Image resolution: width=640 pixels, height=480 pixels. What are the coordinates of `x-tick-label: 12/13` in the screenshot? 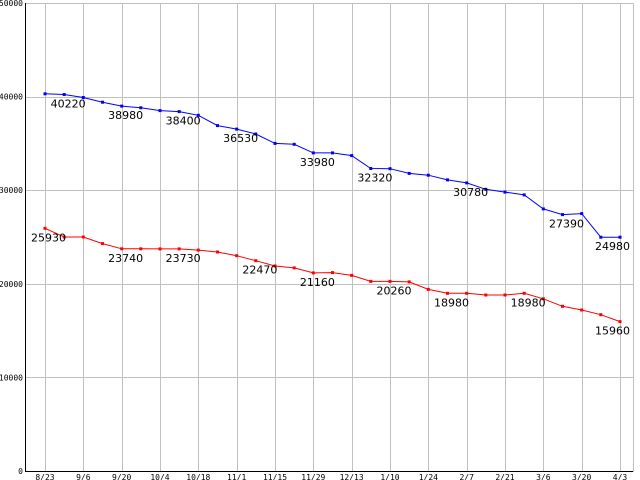 It's located at (352, 476).